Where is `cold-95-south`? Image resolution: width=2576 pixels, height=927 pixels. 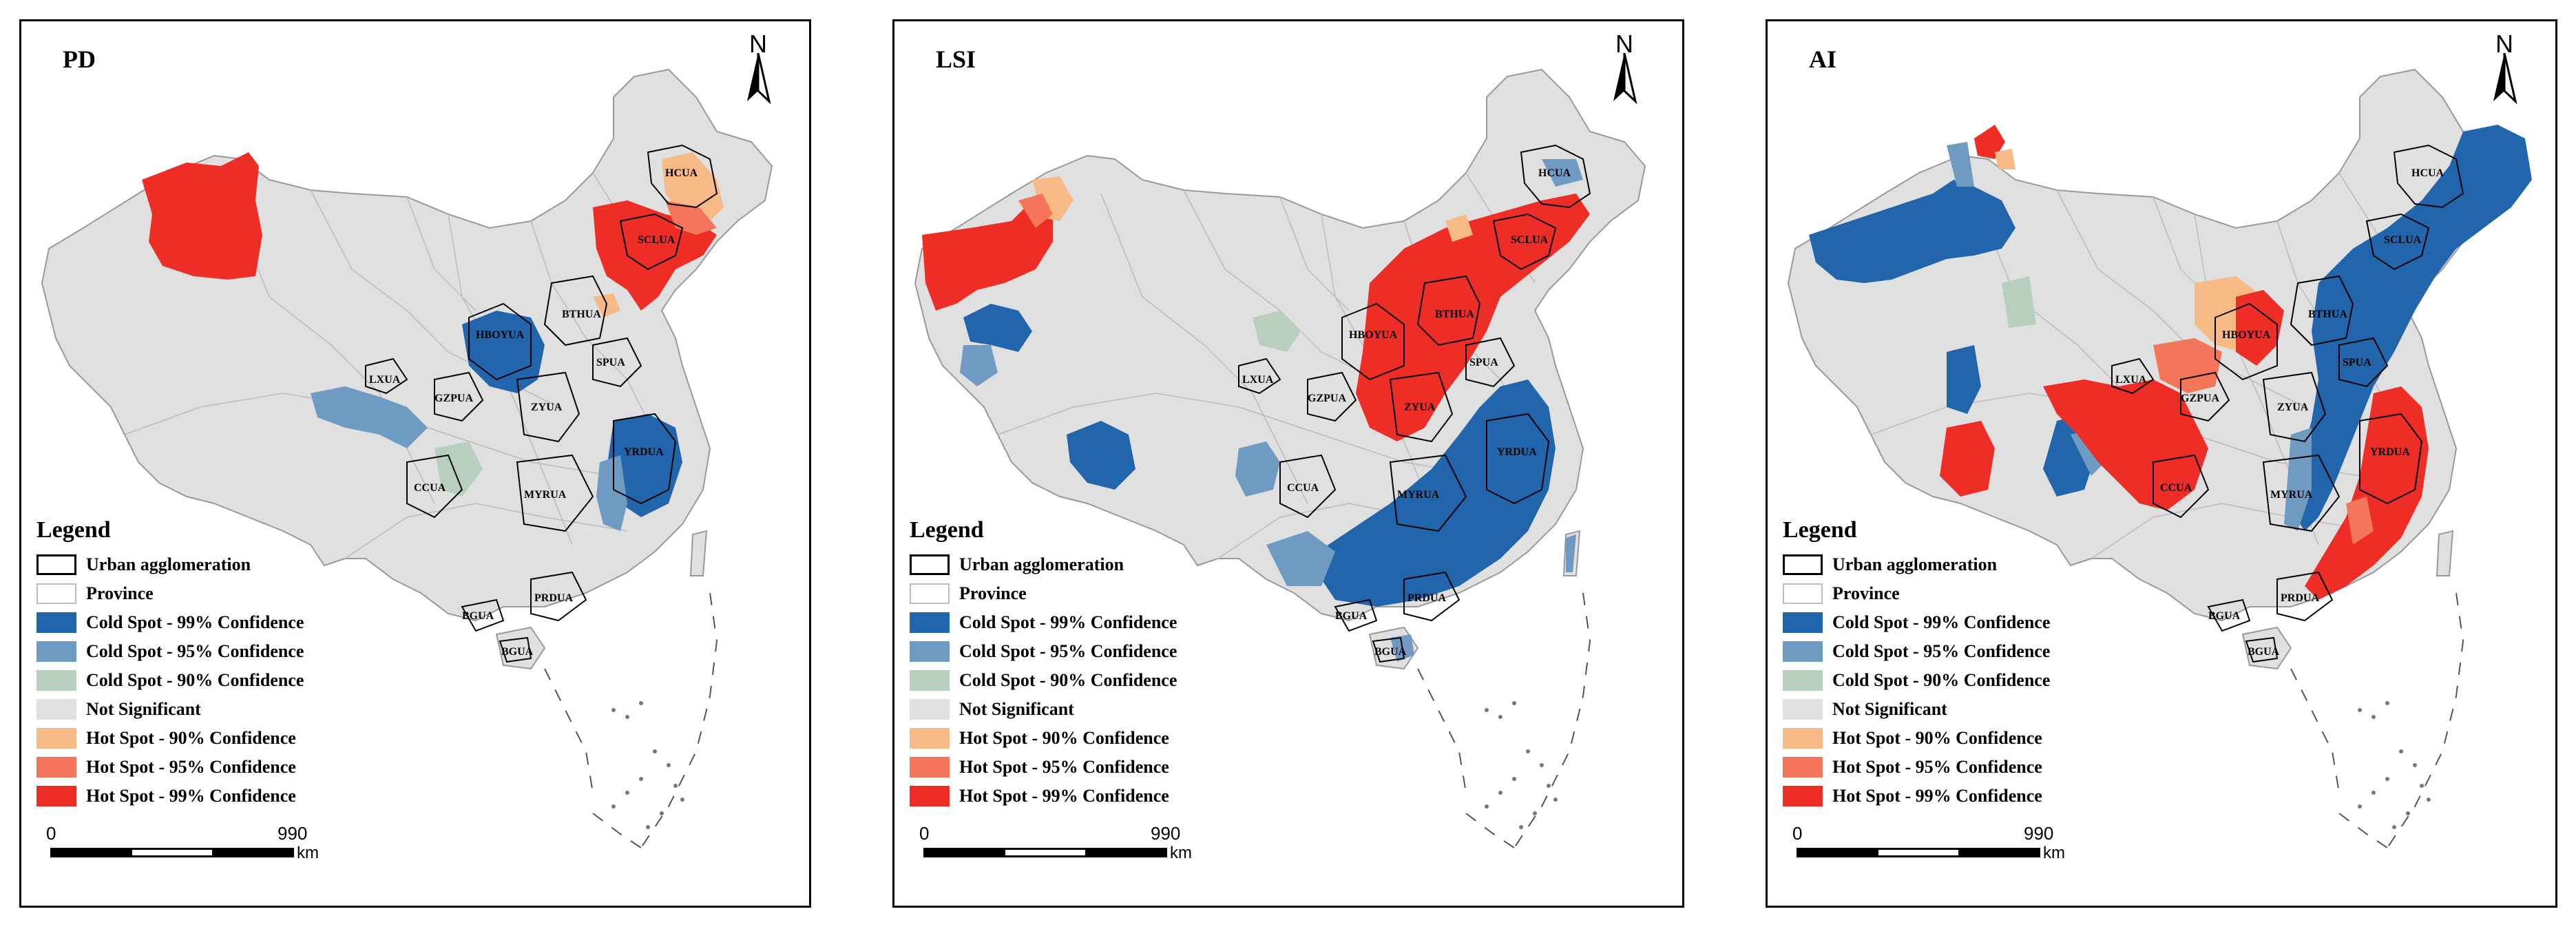 cold-95-south is located at coordinates (1300, 558).